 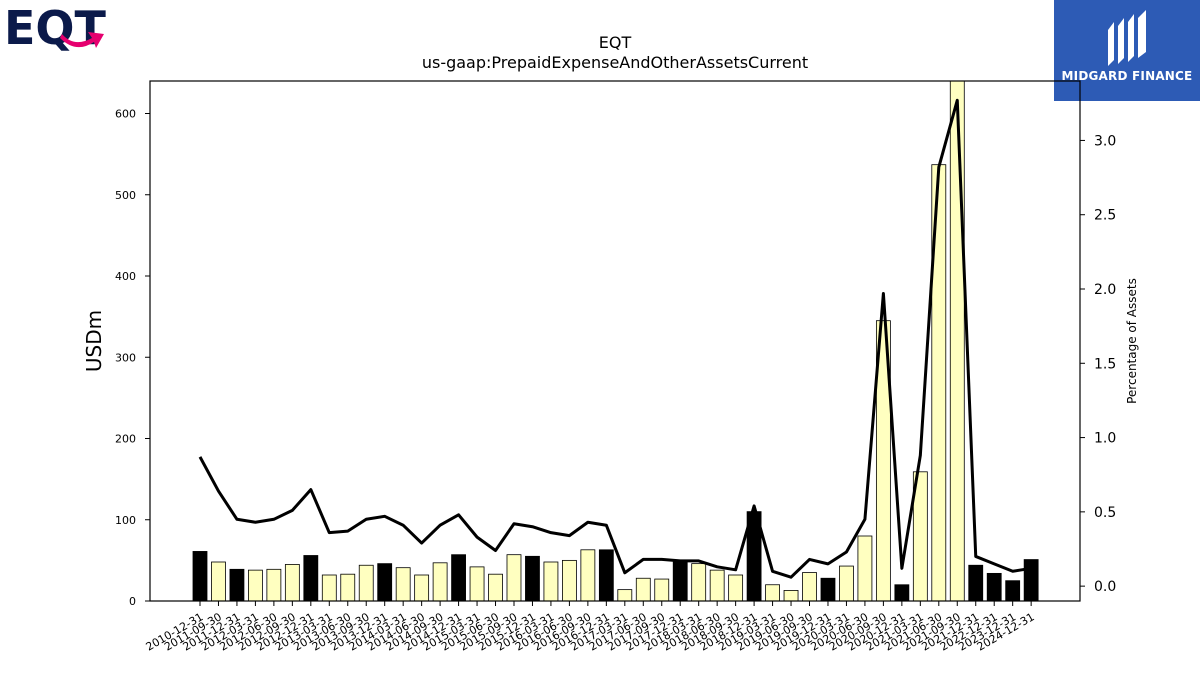 I want to click on y2-tick-label: 0.5, so click(x=1105, y=513).